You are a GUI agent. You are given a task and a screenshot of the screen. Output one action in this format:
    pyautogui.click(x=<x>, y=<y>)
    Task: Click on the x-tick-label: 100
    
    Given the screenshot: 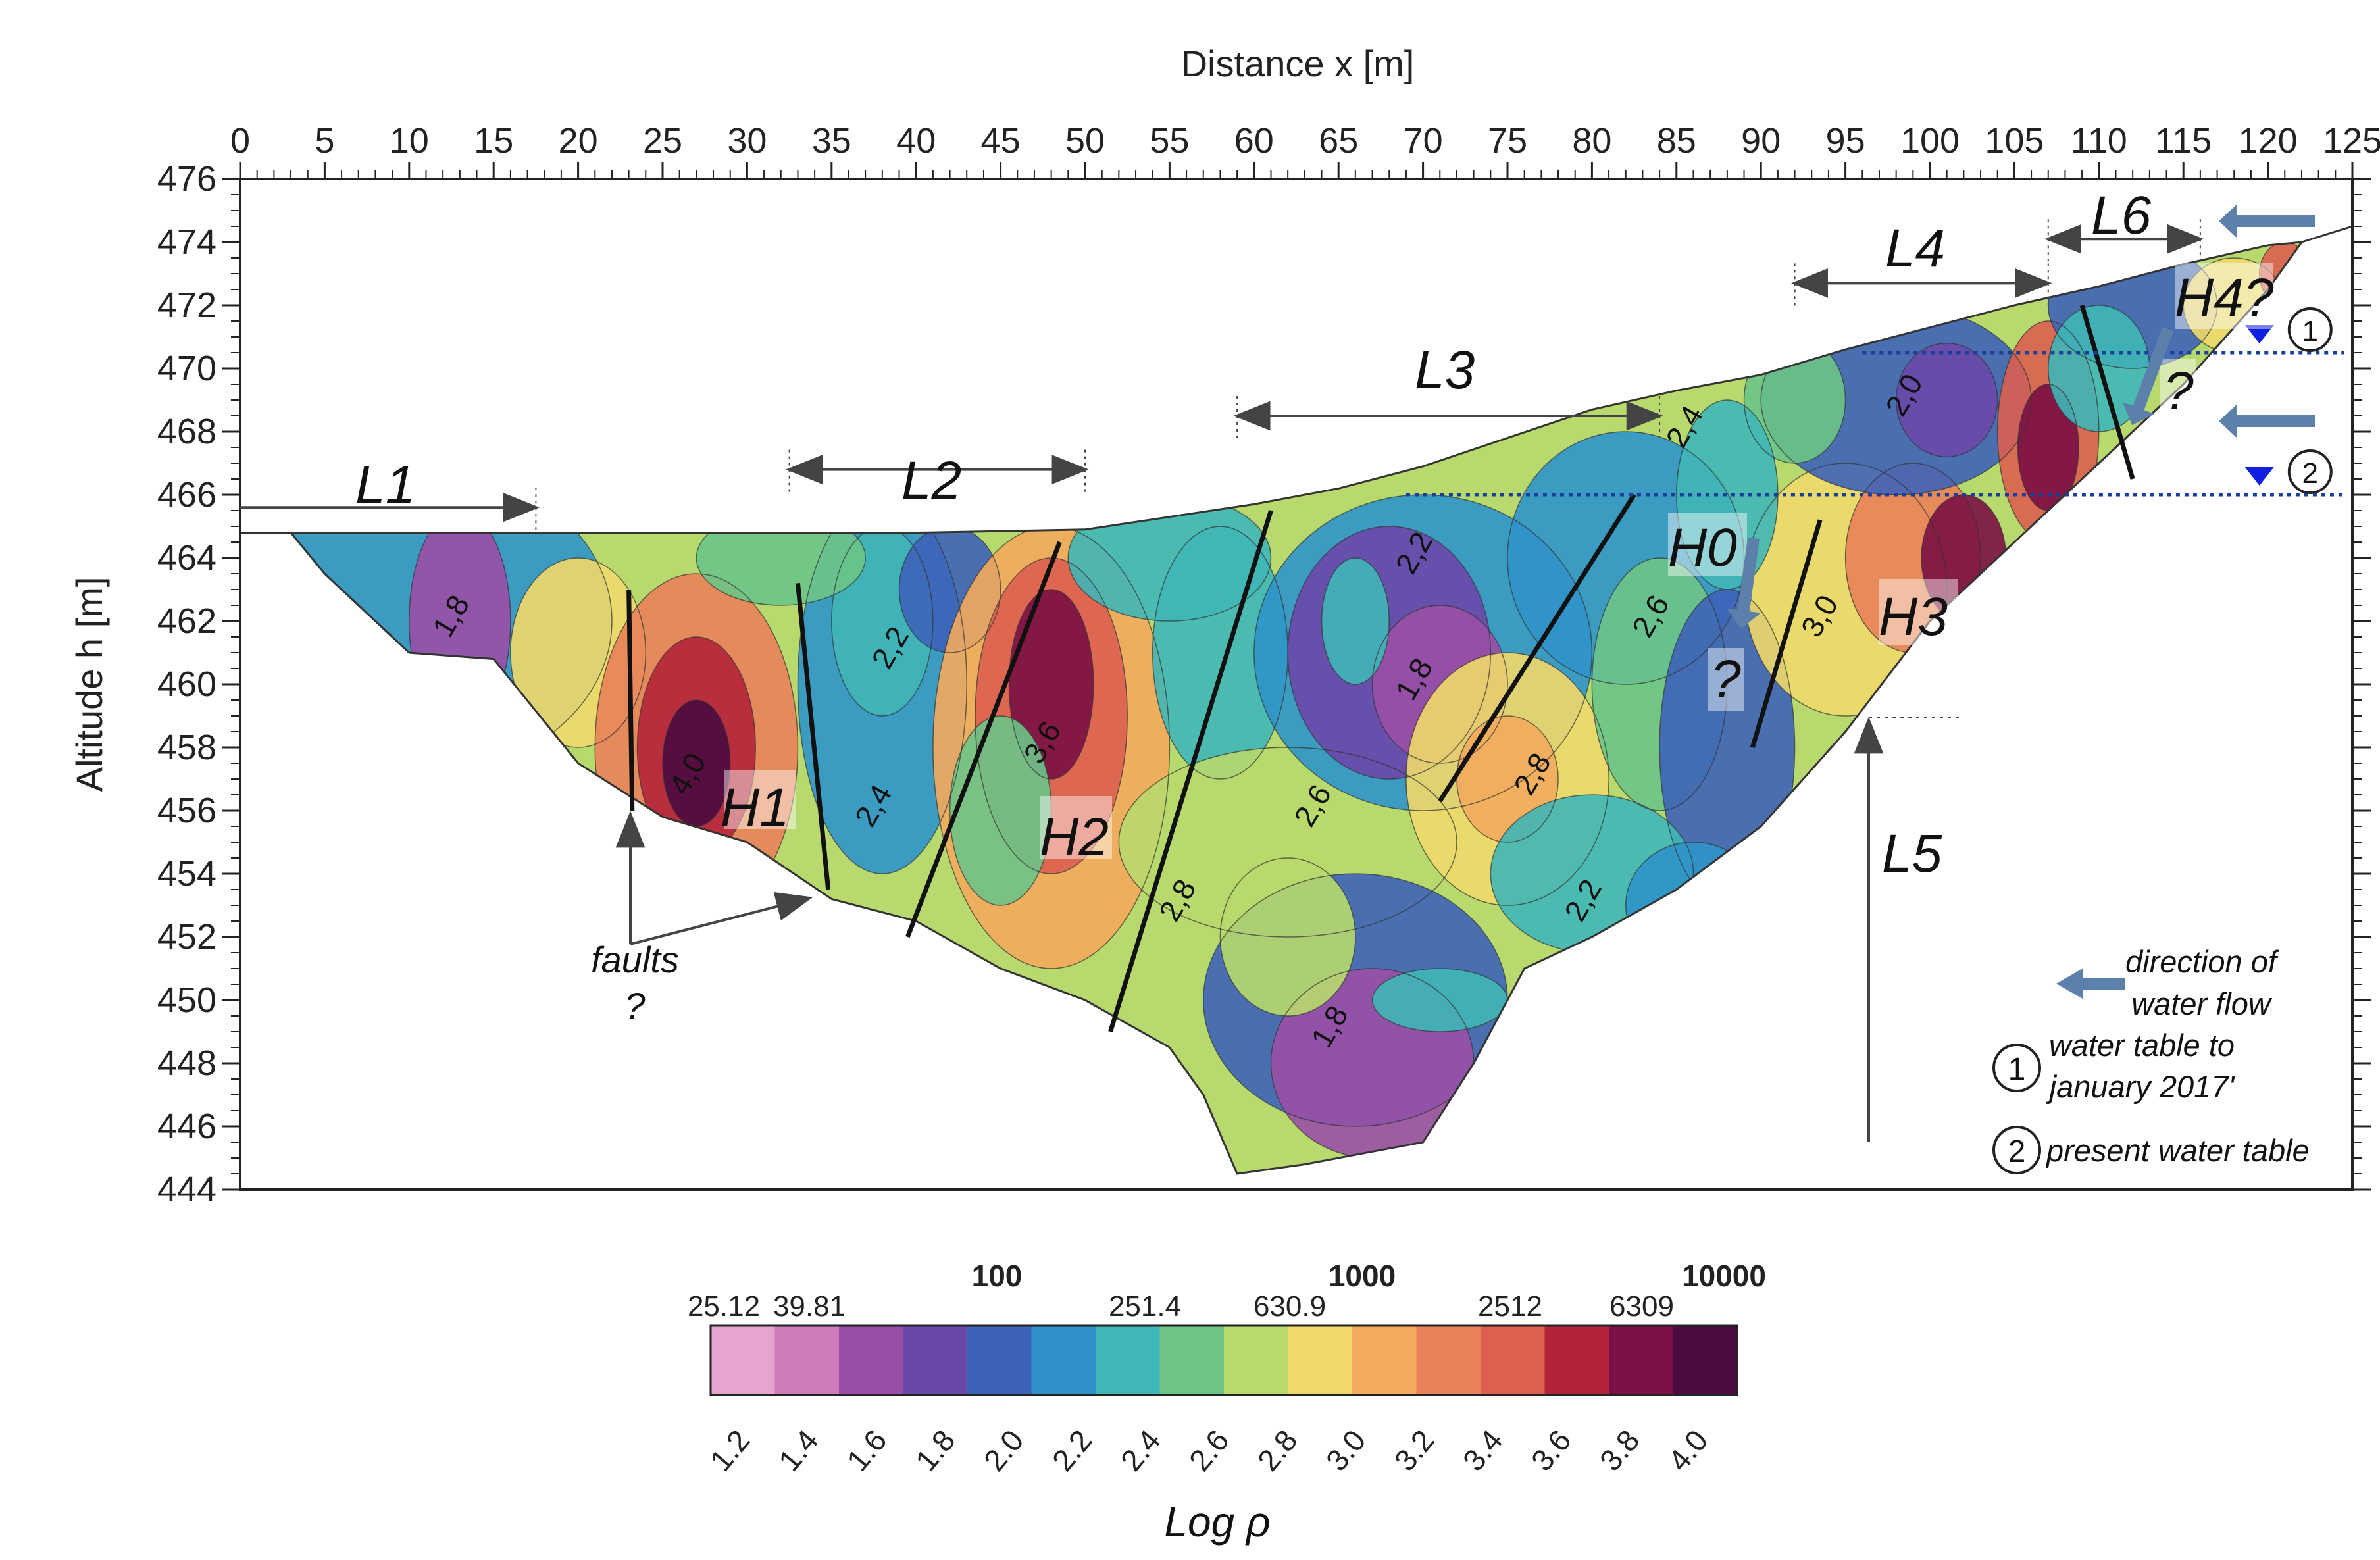 What is the action you would take?
    pyautogui.click(x=1930, y=141)
    